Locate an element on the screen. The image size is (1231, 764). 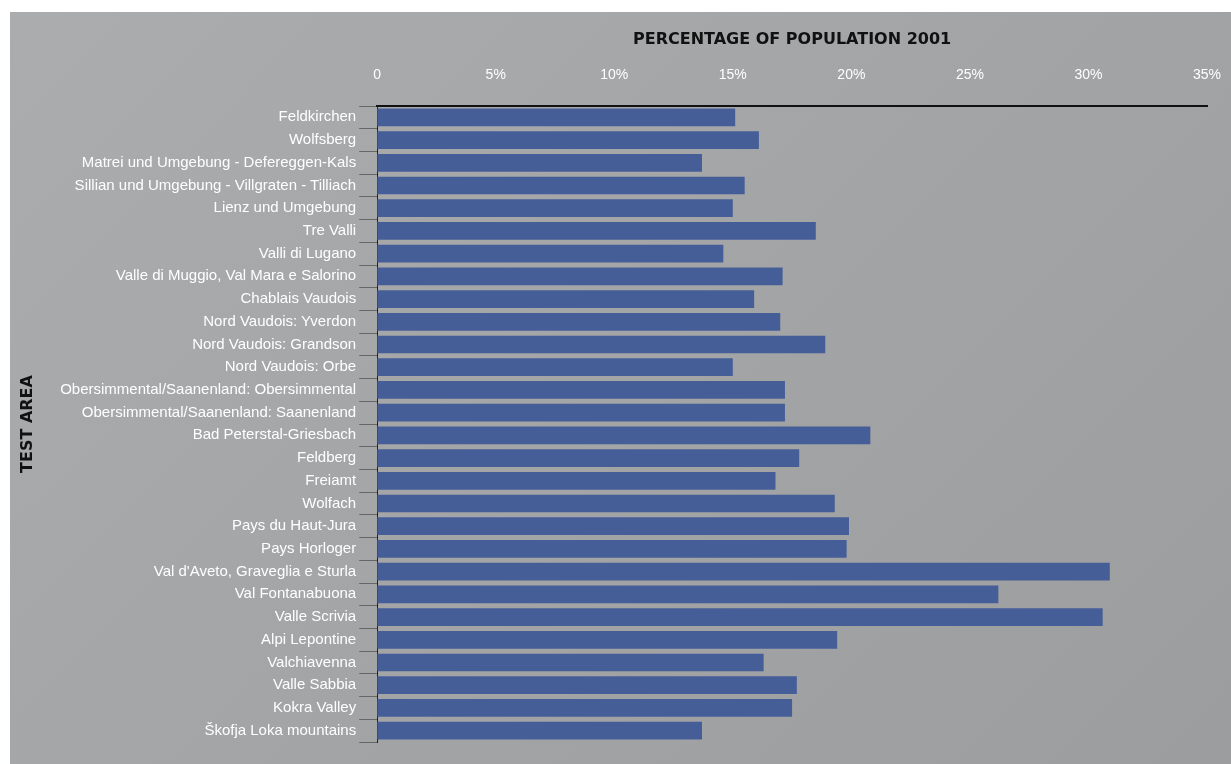
x-tick-label: 0 is located at coordinates (377, 74).